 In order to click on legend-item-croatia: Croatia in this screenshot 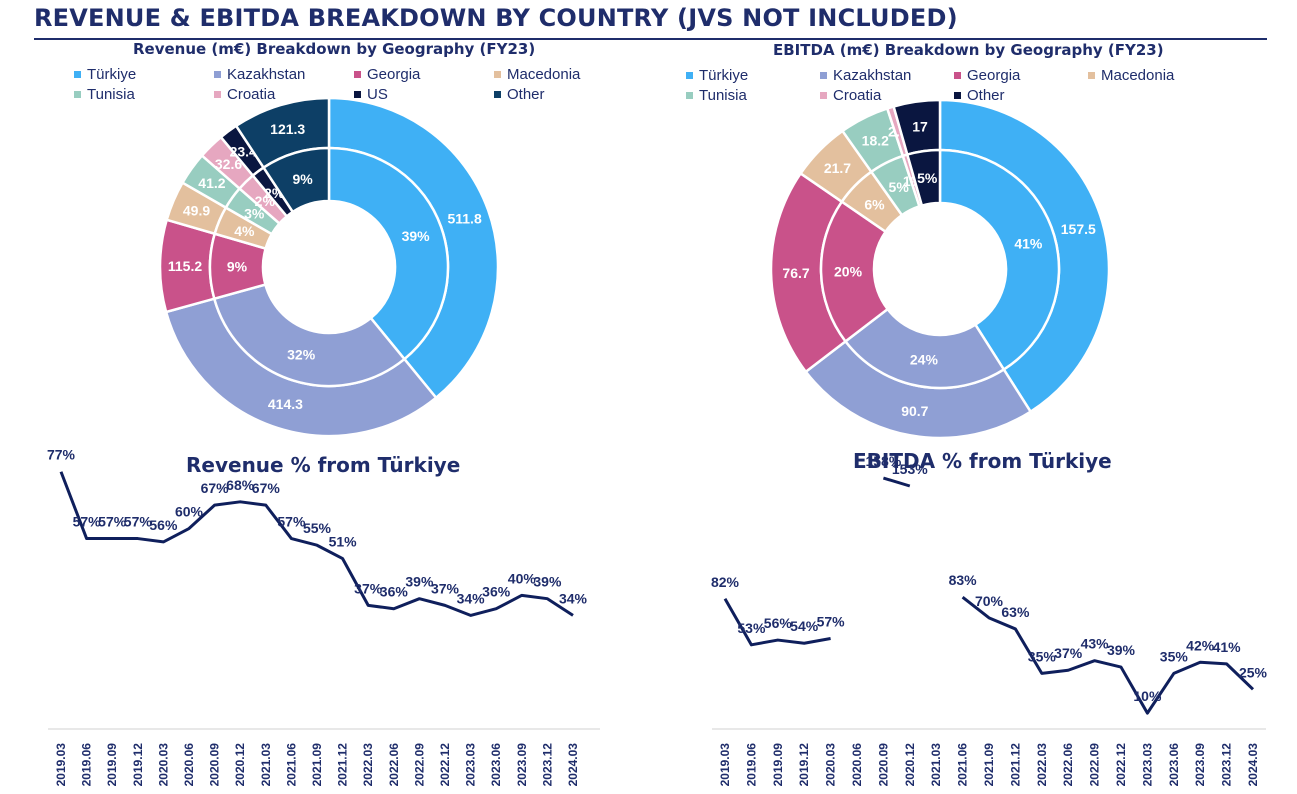, I will do `click(284, 94)`.